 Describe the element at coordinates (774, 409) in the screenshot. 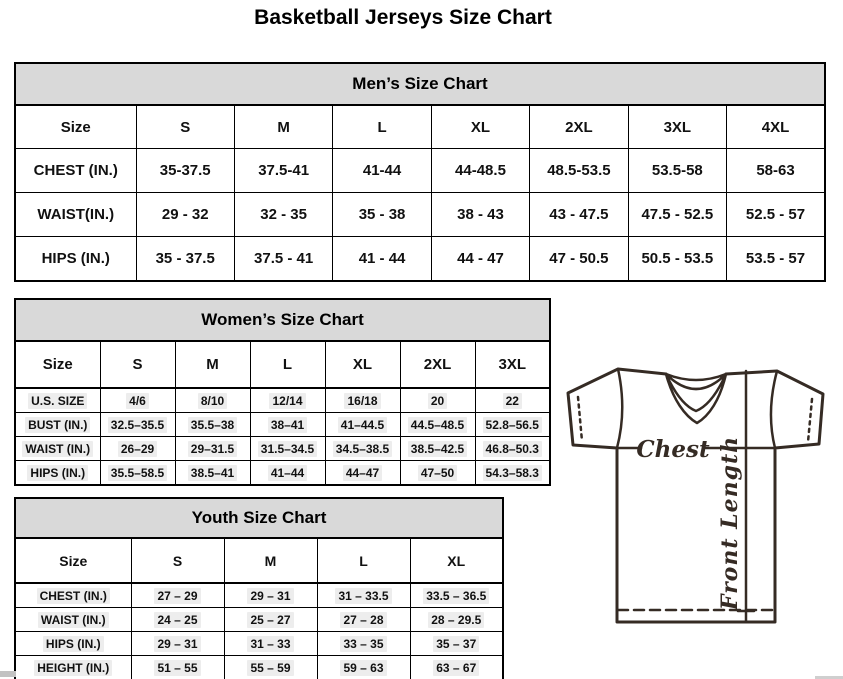

I see `jersey-armhole-seam-right` at that location.